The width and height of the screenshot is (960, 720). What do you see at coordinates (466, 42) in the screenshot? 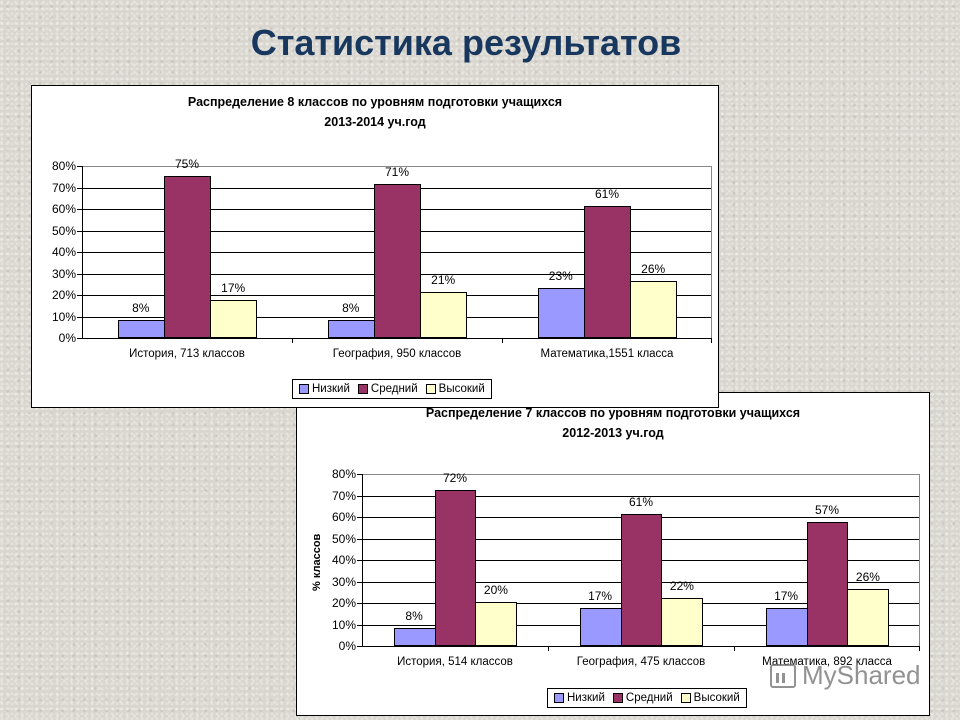
I see `page-title: Статистика результатов` at bounding box center [466, 42].